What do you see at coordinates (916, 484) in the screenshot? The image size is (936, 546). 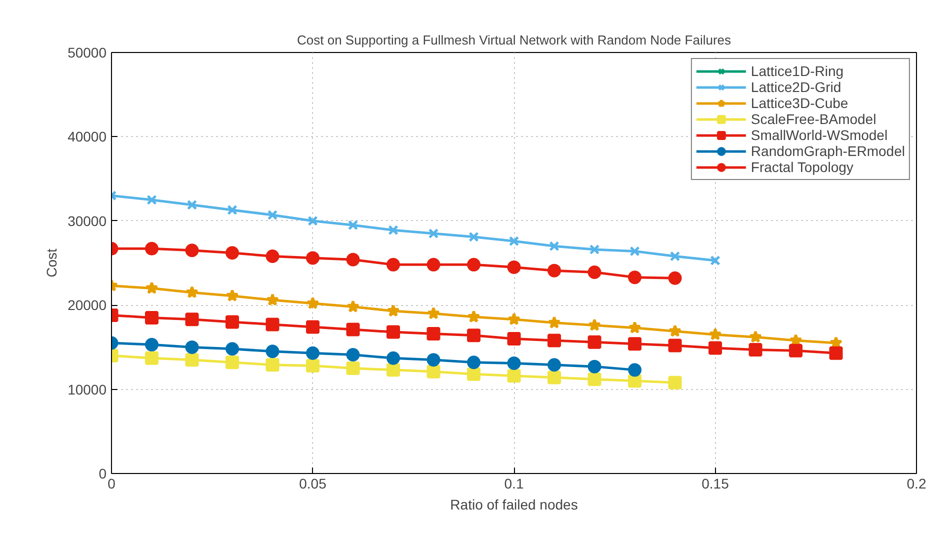 I see `x-tick-label: 0.2` at bounding box center [916, 484].